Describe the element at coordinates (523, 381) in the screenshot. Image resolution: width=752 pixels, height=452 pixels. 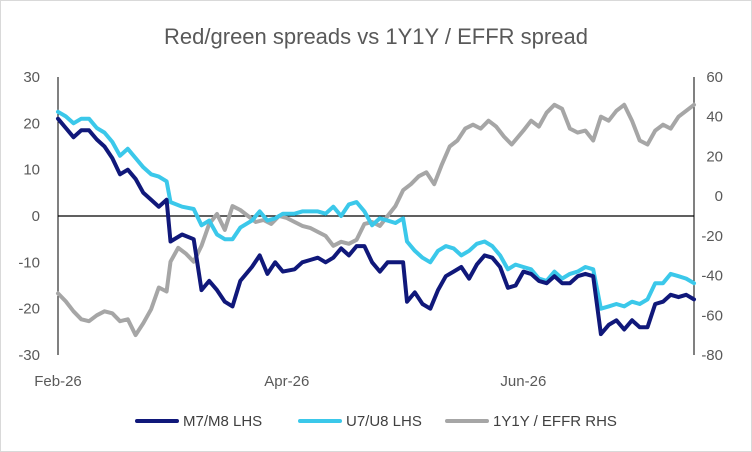
I see `x-tick-label: Jun-26` at that location.